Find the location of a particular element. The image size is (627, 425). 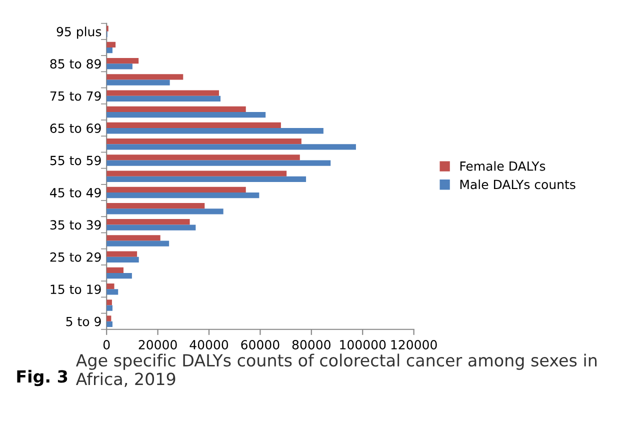

legend-label: Male DALYs counts is located at coordinates (518, 185).